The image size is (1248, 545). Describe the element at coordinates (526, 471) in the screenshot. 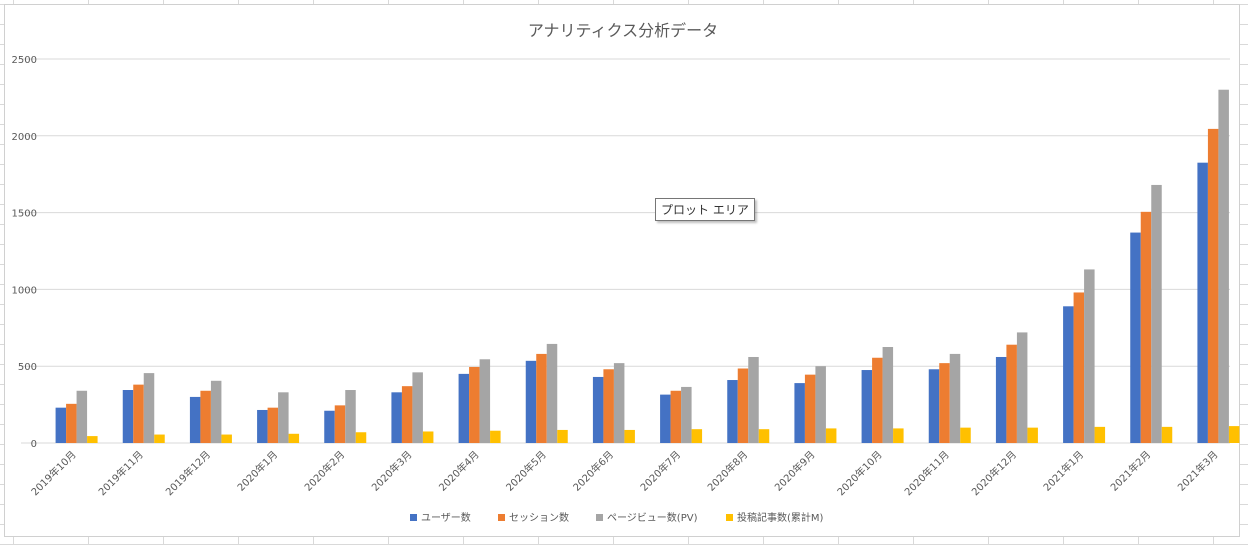

I see `x-tick-label: 2020年5月` at that location.